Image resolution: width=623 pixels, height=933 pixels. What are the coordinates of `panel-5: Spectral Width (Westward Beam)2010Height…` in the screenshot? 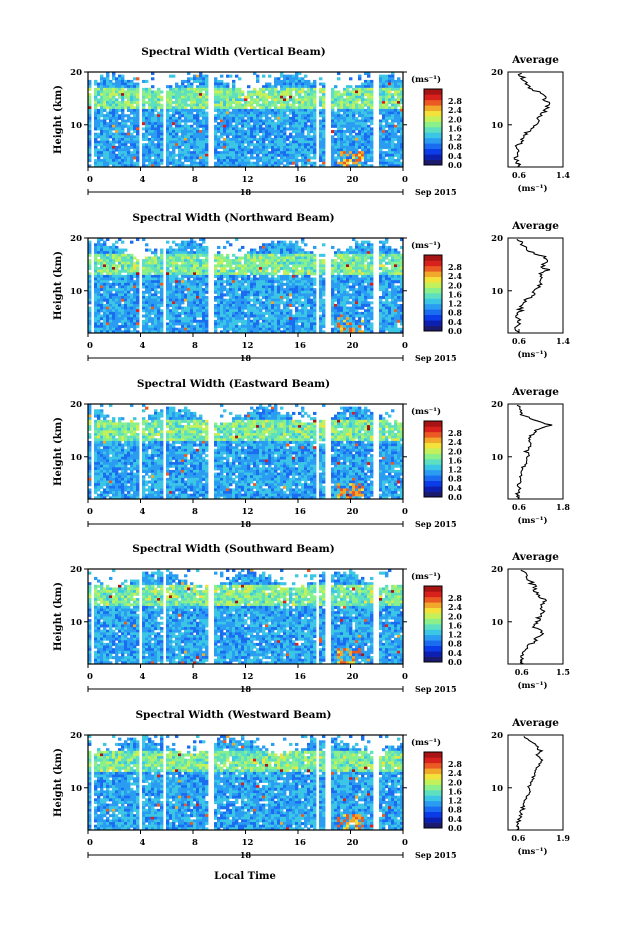 It's located at (311, 784).